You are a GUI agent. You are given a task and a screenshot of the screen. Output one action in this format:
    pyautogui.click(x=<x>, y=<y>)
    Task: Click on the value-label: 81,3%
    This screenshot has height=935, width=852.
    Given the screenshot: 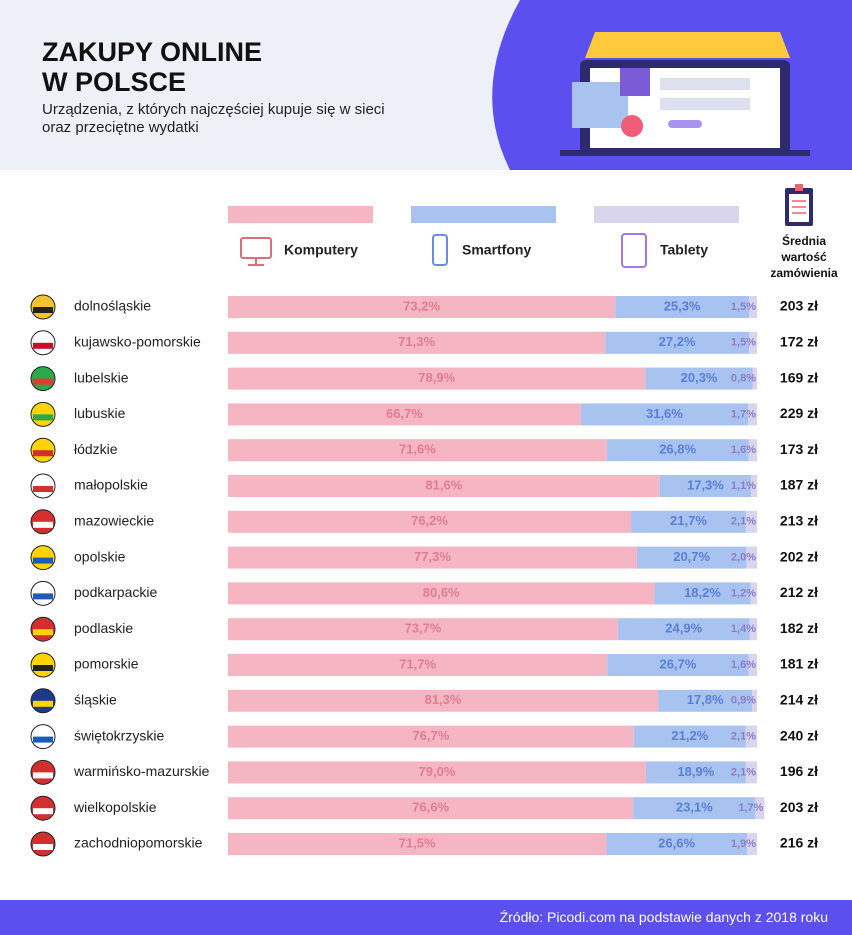 What is the action you would take?
    pyautogui.click(x=443, y=699)
    